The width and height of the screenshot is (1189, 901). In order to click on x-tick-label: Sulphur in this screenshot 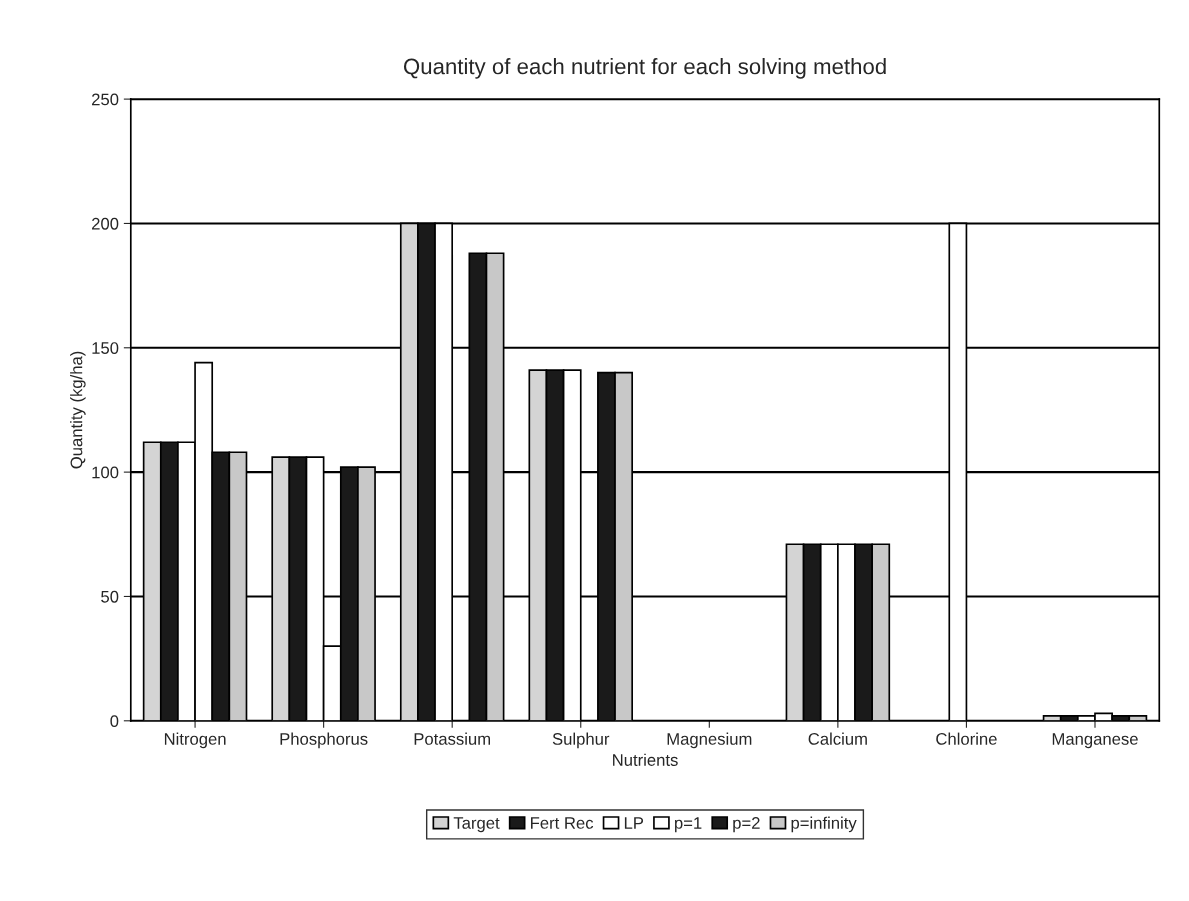, I will do `click(581, 740)`.